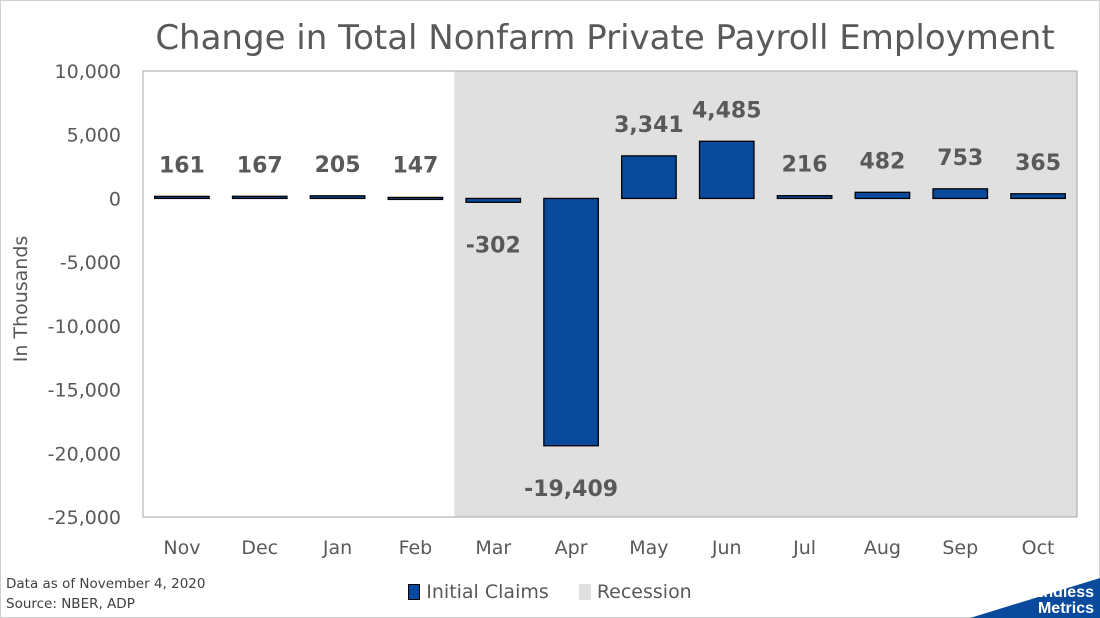 The width and height of the screenshot is (1100, 618). I want to click on data-label: 205, so click(338, 165).